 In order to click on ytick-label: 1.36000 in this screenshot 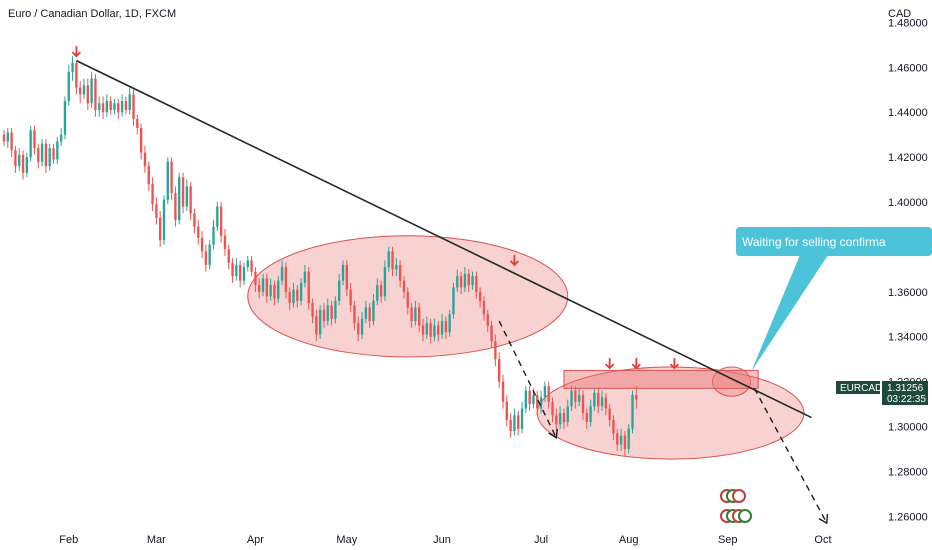, I will do `click(908, 293)`.